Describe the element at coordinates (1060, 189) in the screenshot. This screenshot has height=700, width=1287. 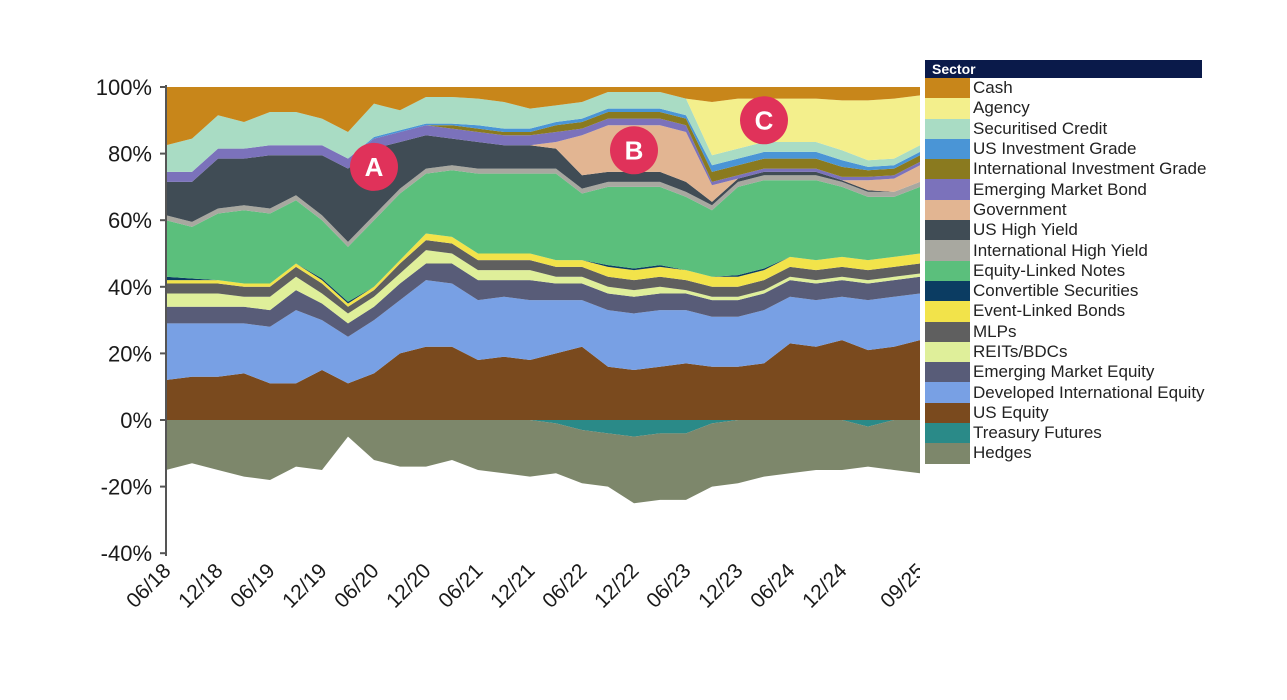
I see `legend-label: Emerging Market Bond` at that location.